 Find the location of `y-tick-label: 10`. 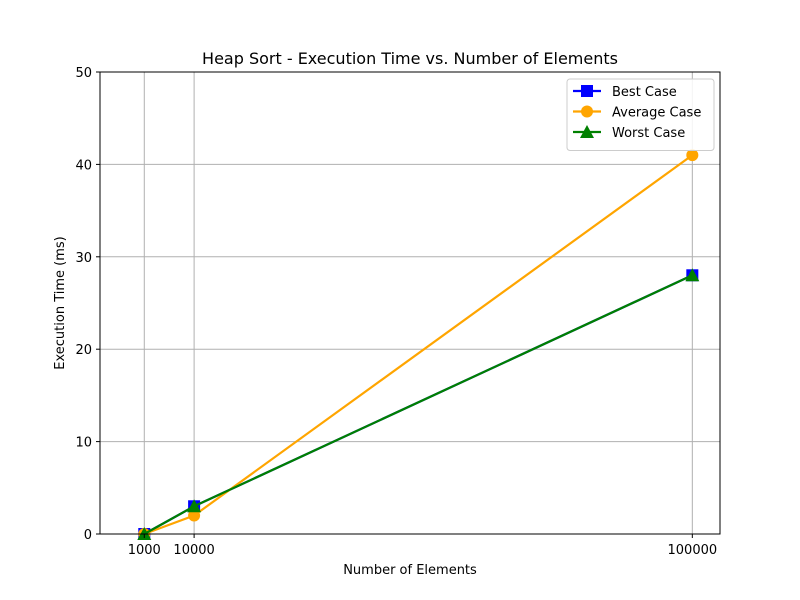

y-tick-label: 10 is located at coordinates (83, 443).